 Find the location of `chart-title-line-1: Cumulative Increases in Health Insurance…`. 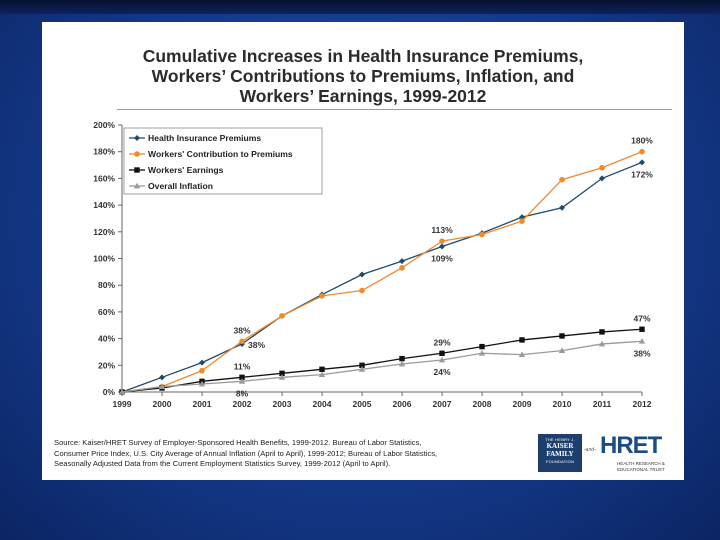

chart-title-line-1: Cumulative Increases in Health Insurance… is located at coordinates (363, 56).